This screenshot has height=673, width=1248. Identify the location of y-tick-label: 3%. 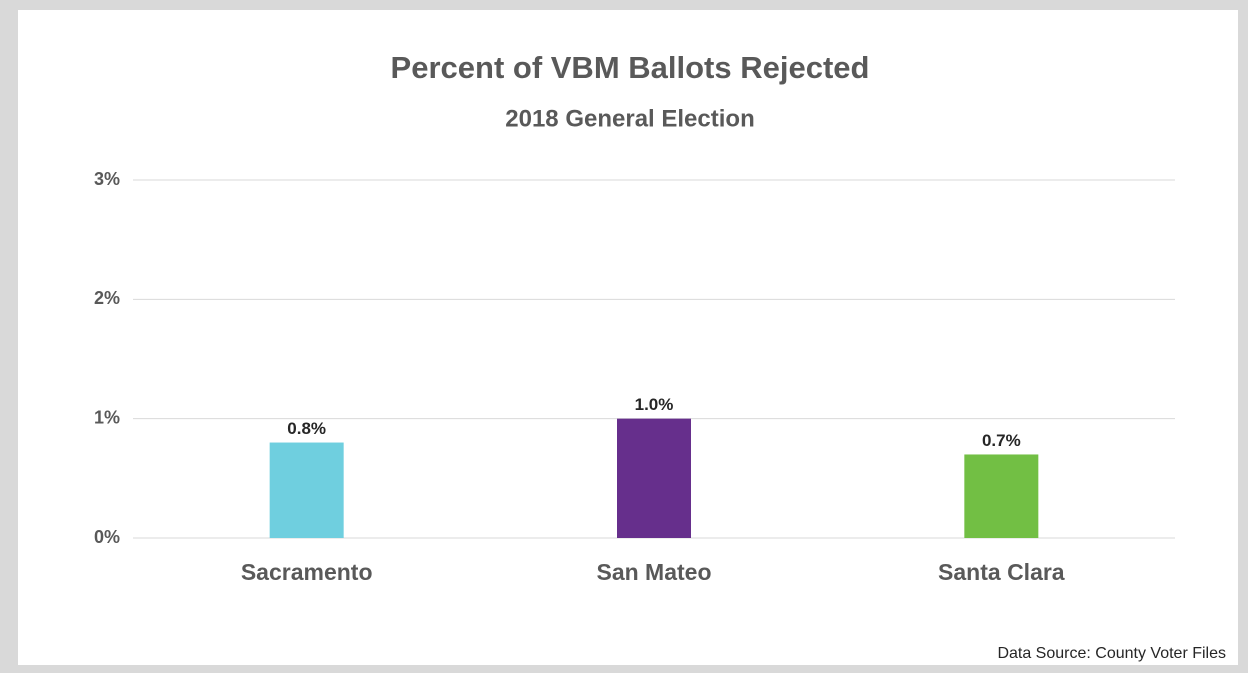
(107, 179).